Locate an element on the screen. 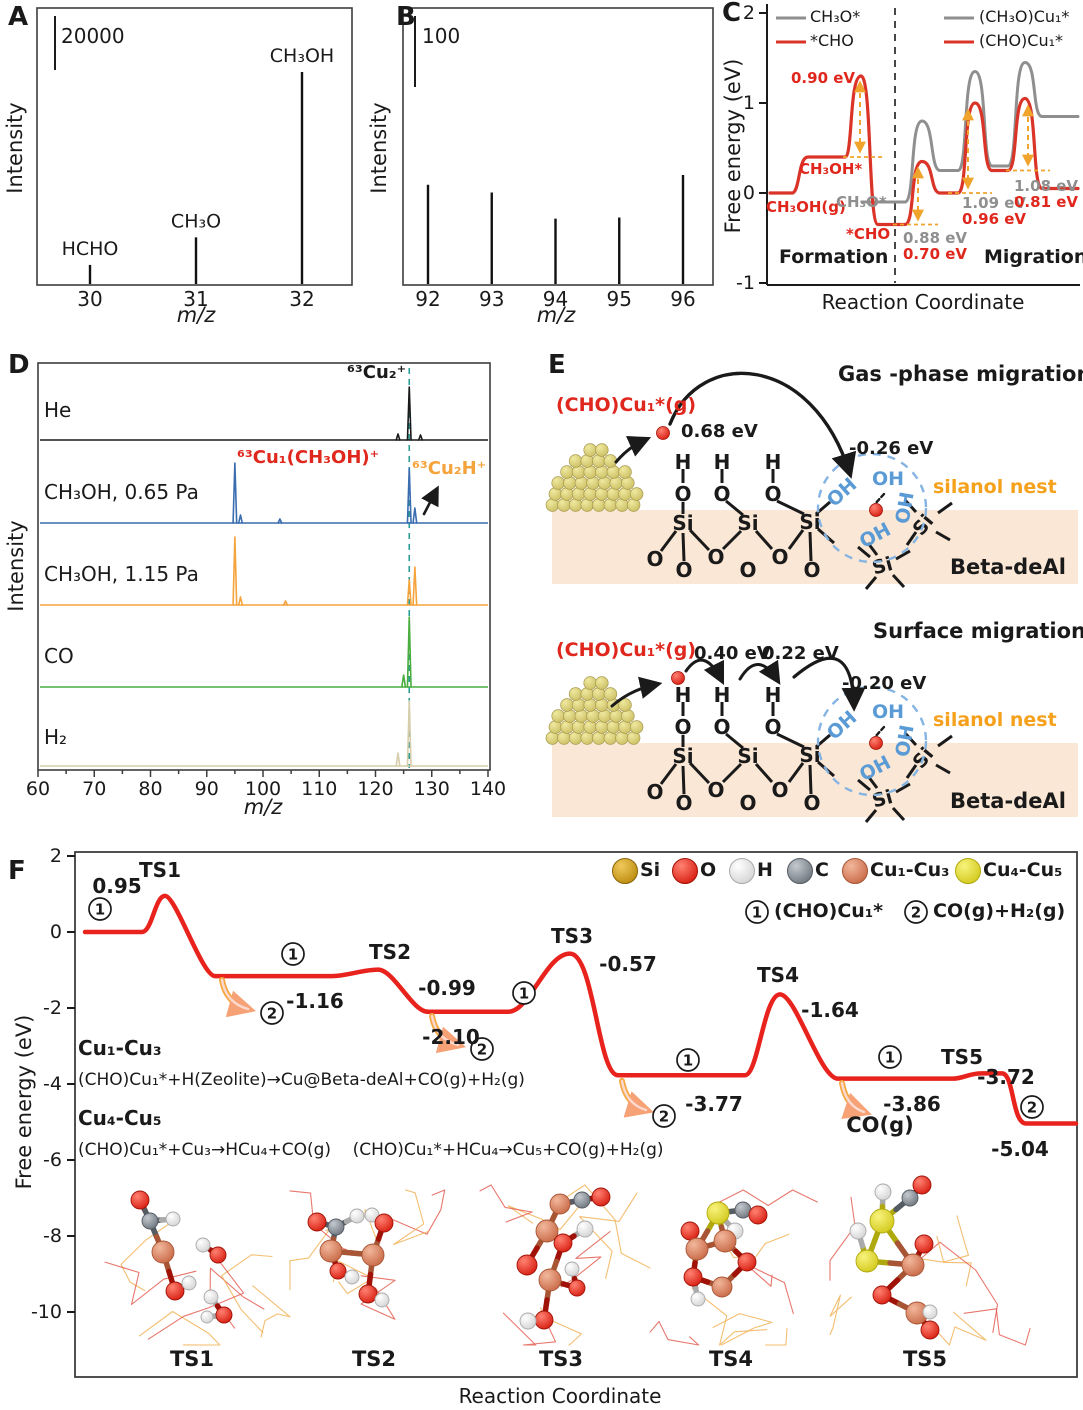  panel-c-gray-curve is located at coordinates (970, 132).